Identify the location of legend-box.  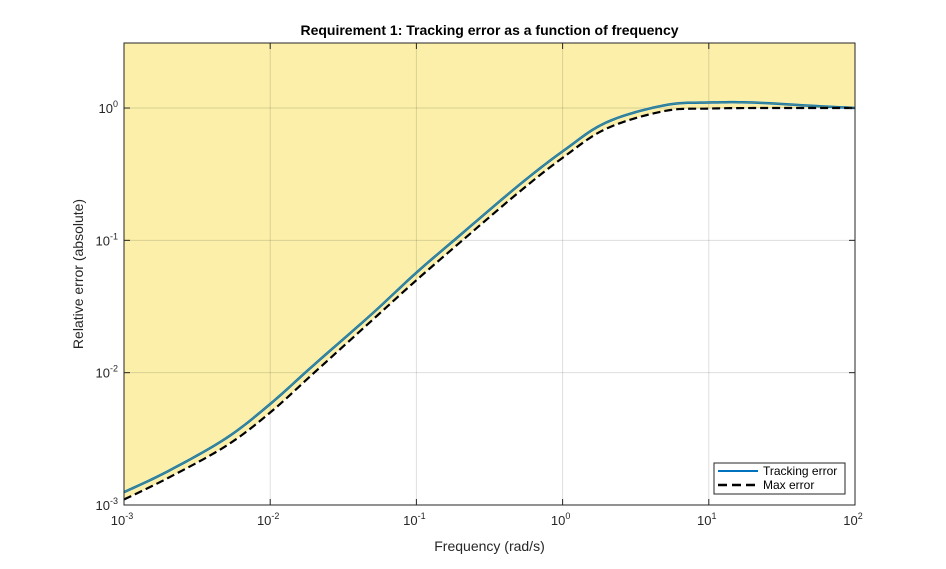
(779, 478).